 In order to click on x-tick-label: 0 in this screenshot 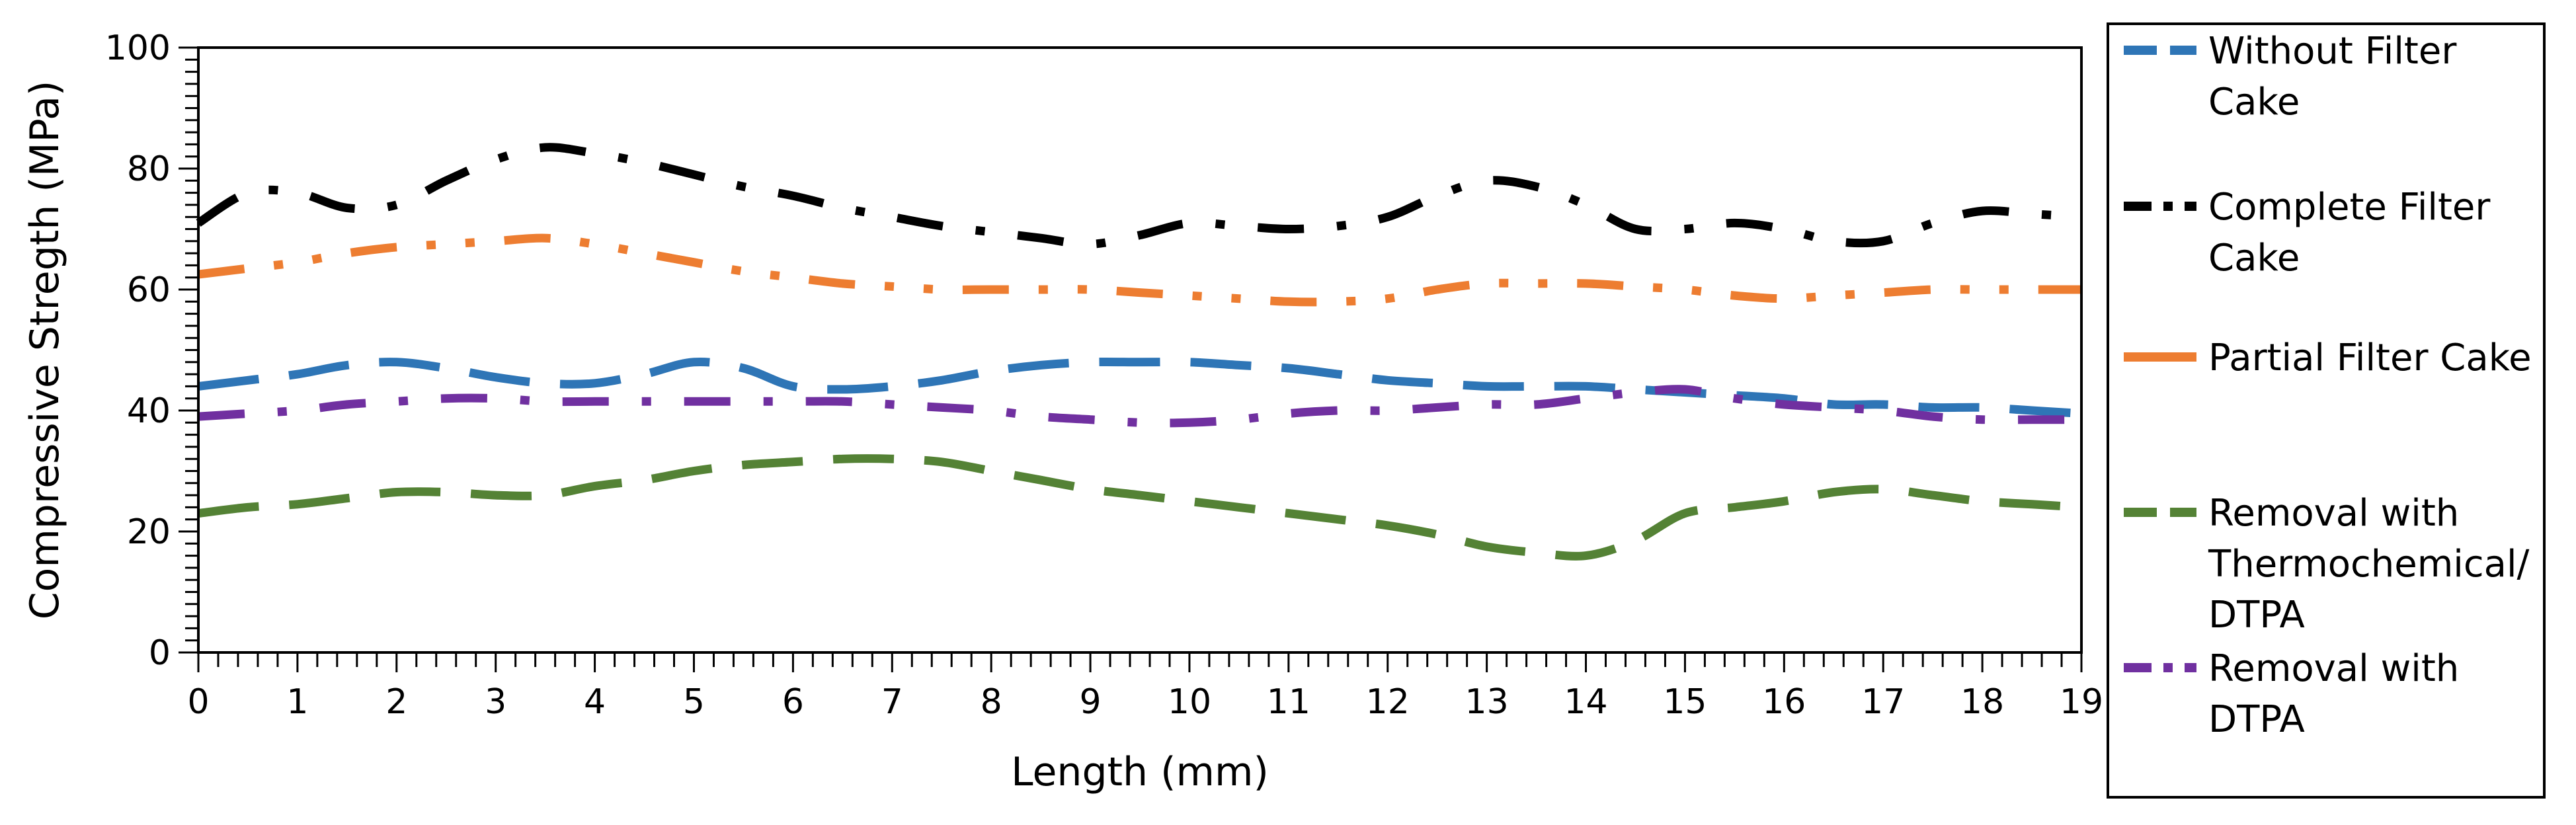, I will do `click(198, 702)`.